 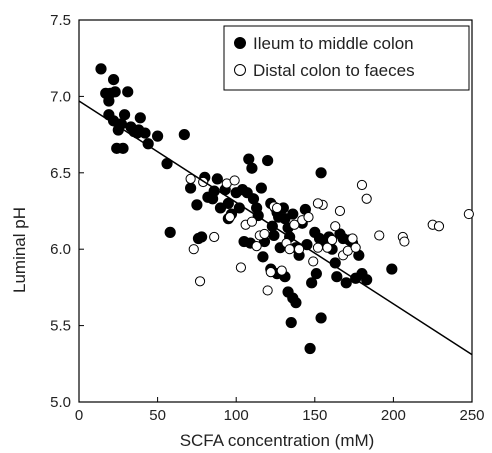 I want to click on y-tick-label: 5.5, so click(x=60, y=326).